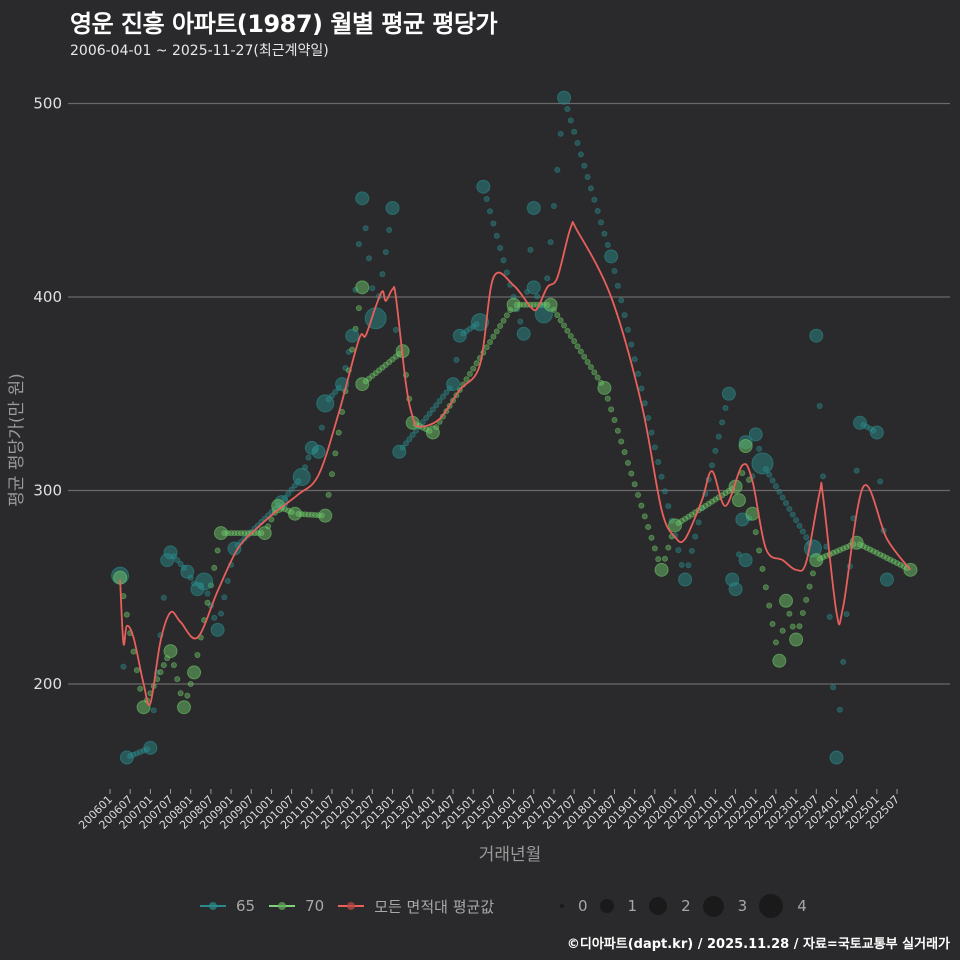 This screenshot has width=960, height=960. What do you see at coordinates (670, 906) in the screenshot?
I see `size-legend-item-2: 2` at bounding box center [670, 906].